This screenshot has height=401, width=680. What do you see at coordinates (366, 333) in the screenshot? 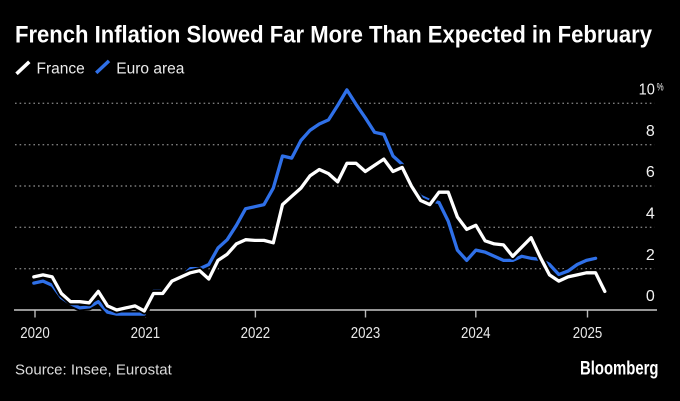
I see `svg-text: 2023` at bounding box center [366, 333].